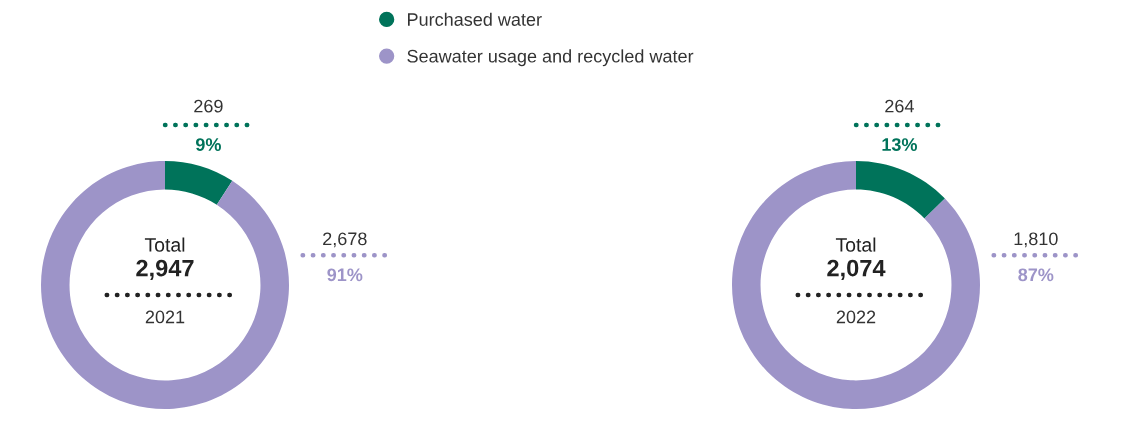 Image resolution: width=1136 pixels, height=441 pixels. Describe the element at coordinates (856, 269) in the screenshot. I see `text: 2,074` at that location.